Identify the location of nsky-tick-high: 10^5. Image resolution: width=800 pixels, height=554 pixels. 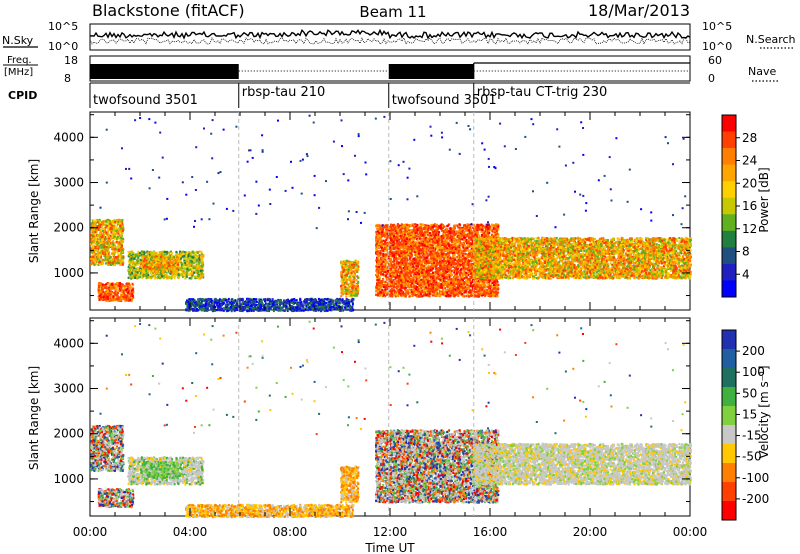
(63, 26).